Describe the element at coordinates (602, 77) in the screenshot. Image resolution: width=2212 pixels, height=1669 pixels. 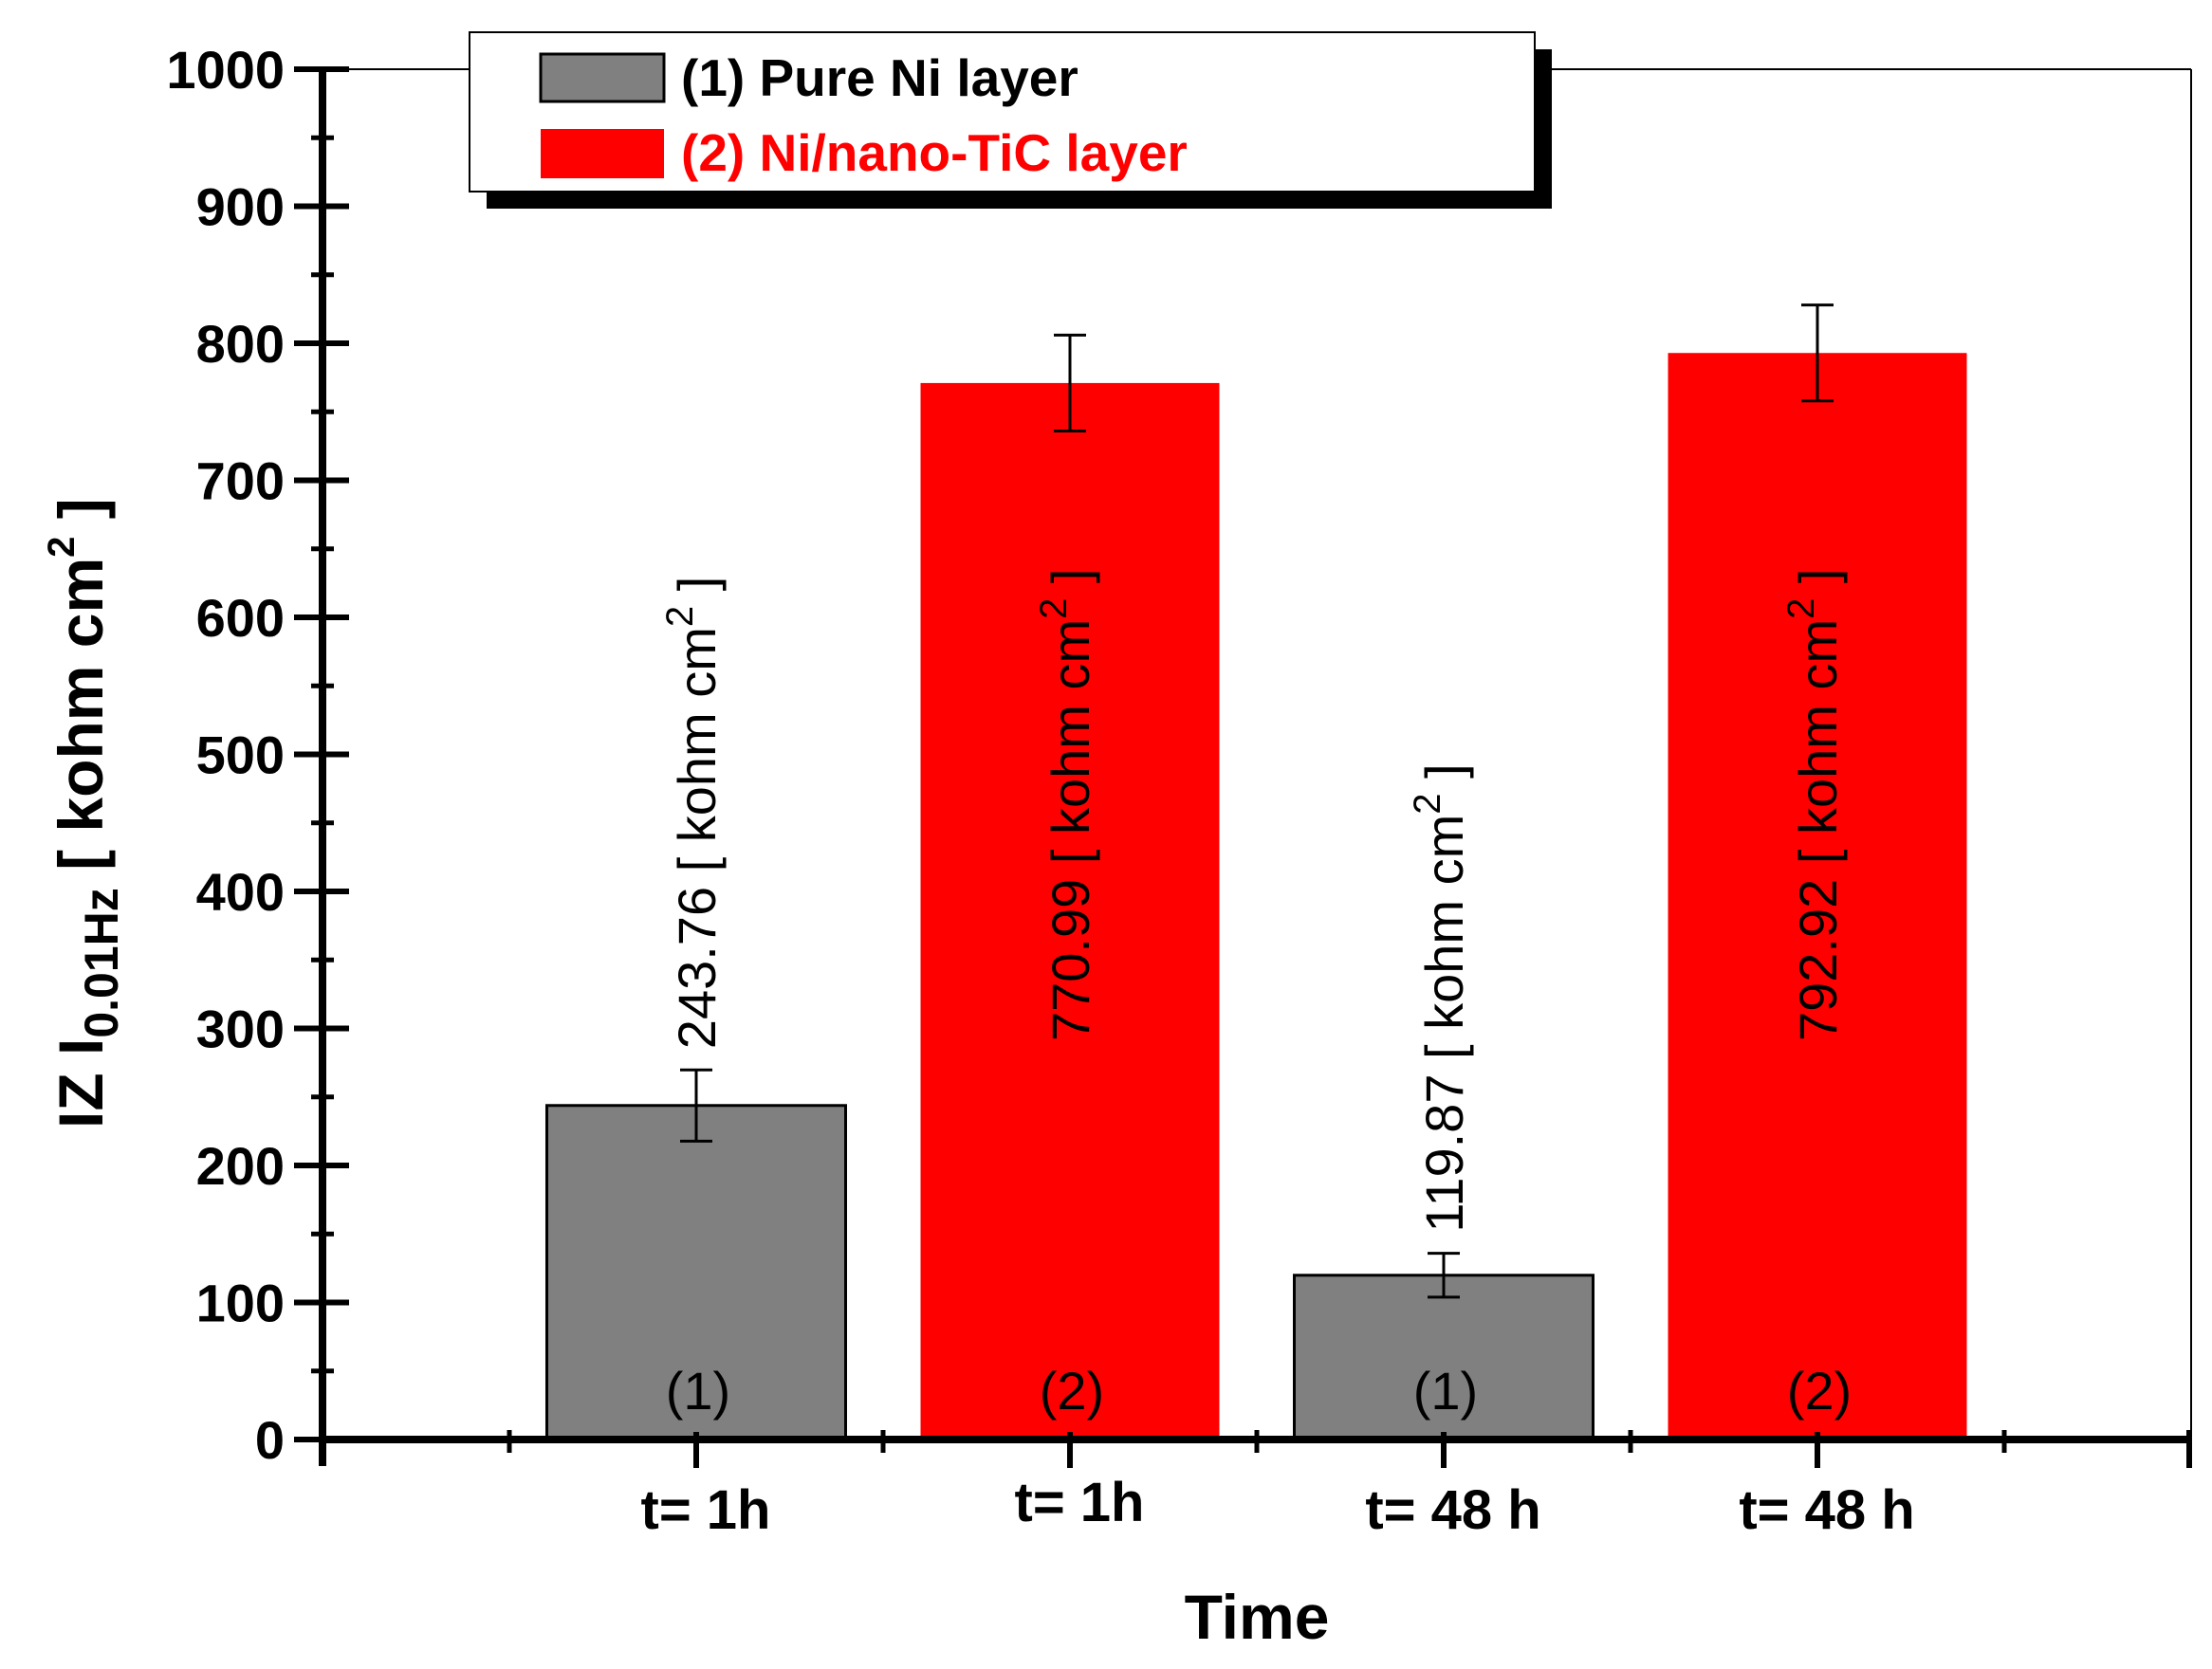
I see `legend-swatch-pure-ni` at that location.